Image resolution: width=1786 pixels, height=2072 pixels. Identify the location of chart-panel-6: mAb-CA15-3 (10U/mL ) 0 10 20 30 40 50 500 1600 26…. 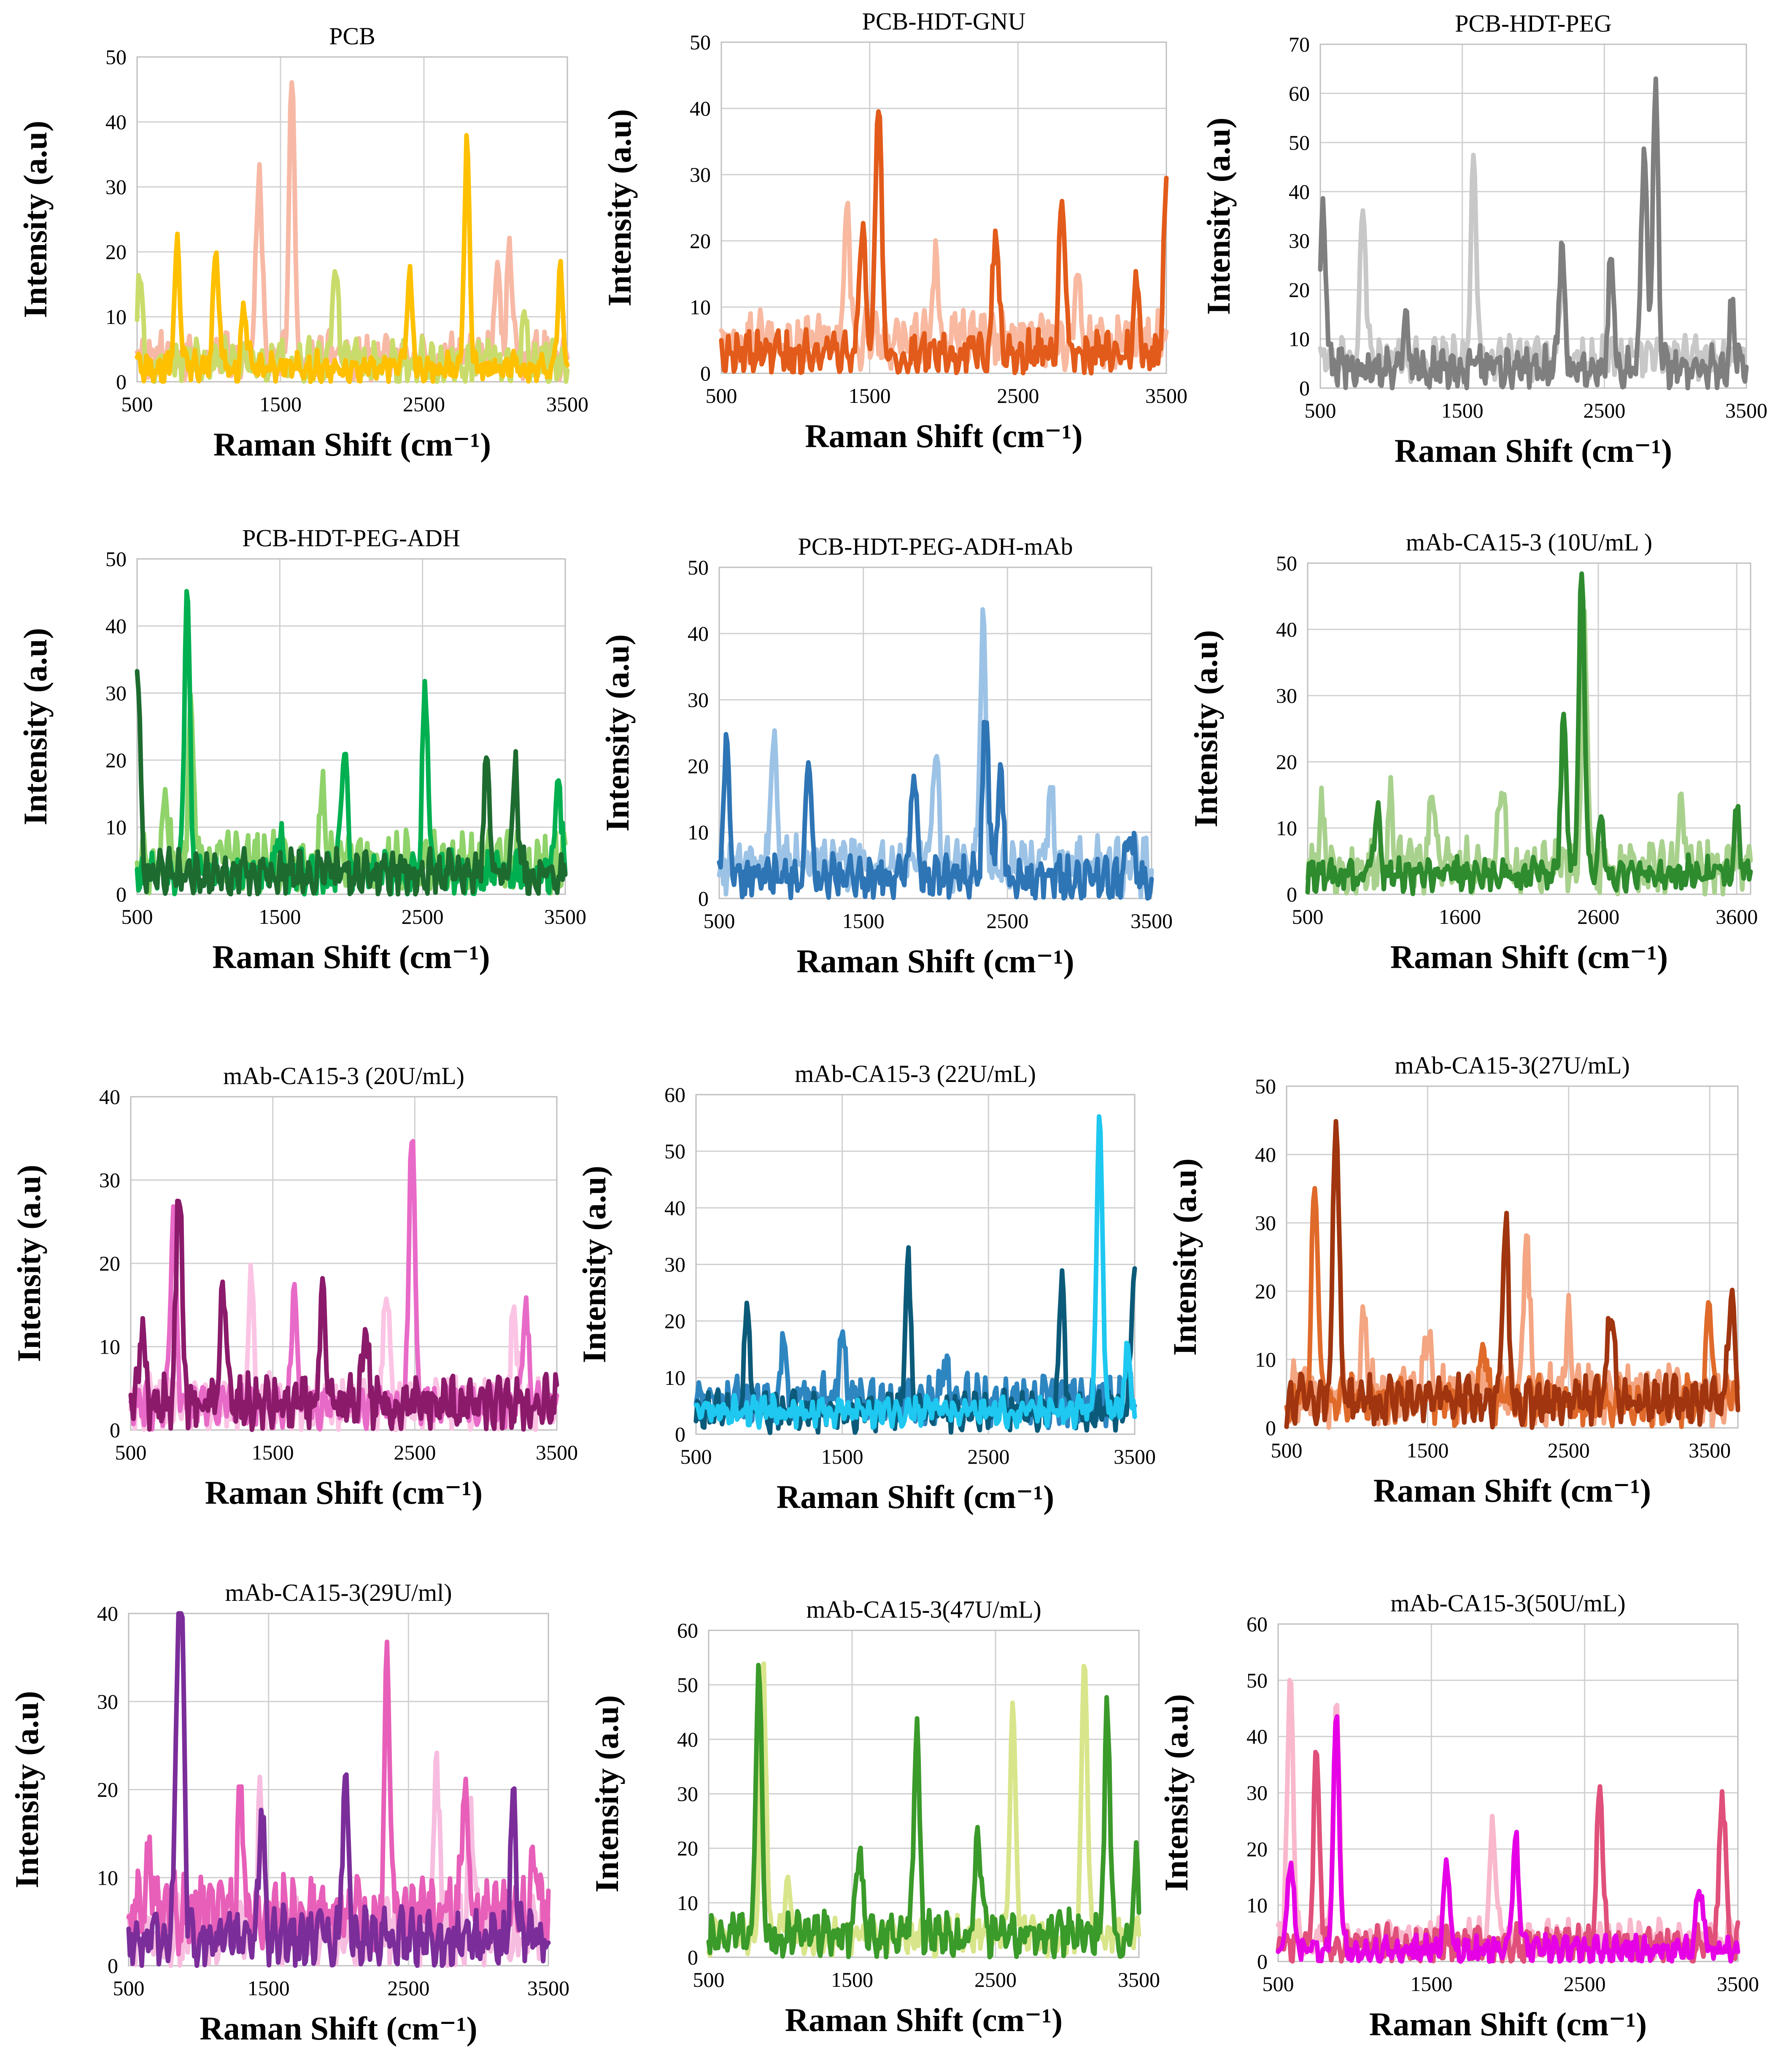
(1473, 752).